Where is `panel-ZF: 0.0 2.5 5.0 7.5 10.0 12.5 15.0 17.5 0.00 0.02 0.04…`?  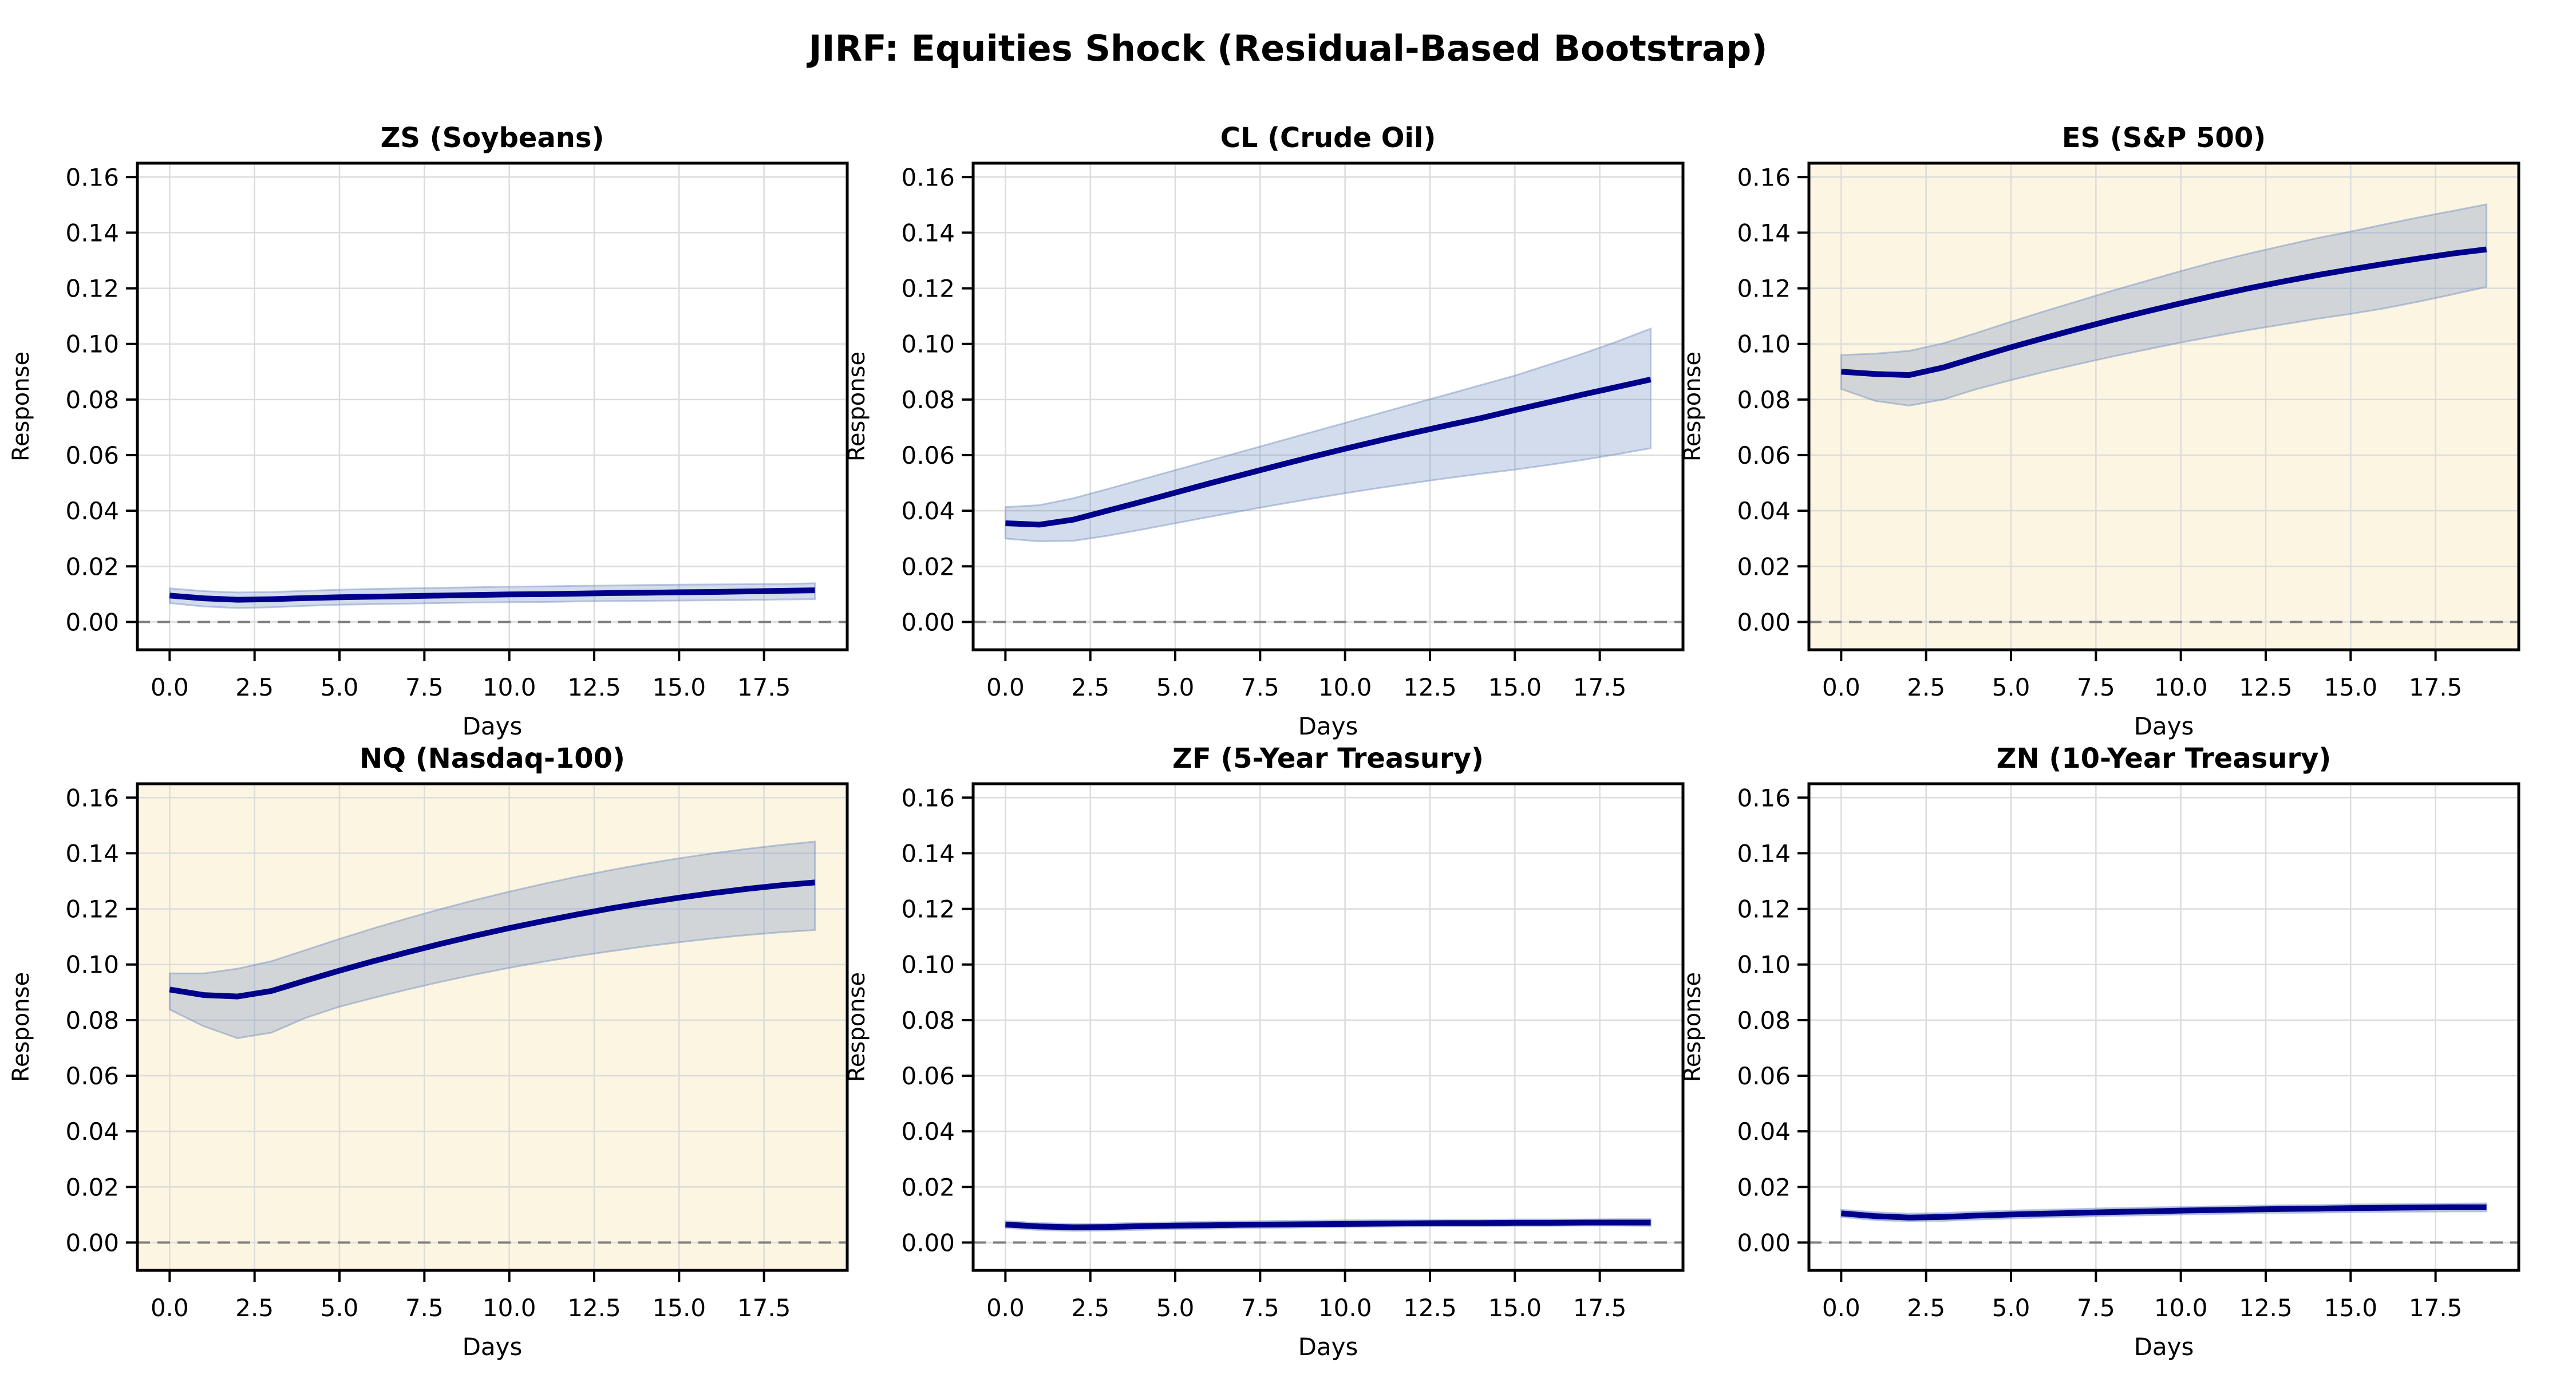
panel-ZF: 0.0 2.5 5.0 7.5 10.0 12.5 15.0 17.5 0.00 0.02 0.04… is located at coordinates (1264, 1052).